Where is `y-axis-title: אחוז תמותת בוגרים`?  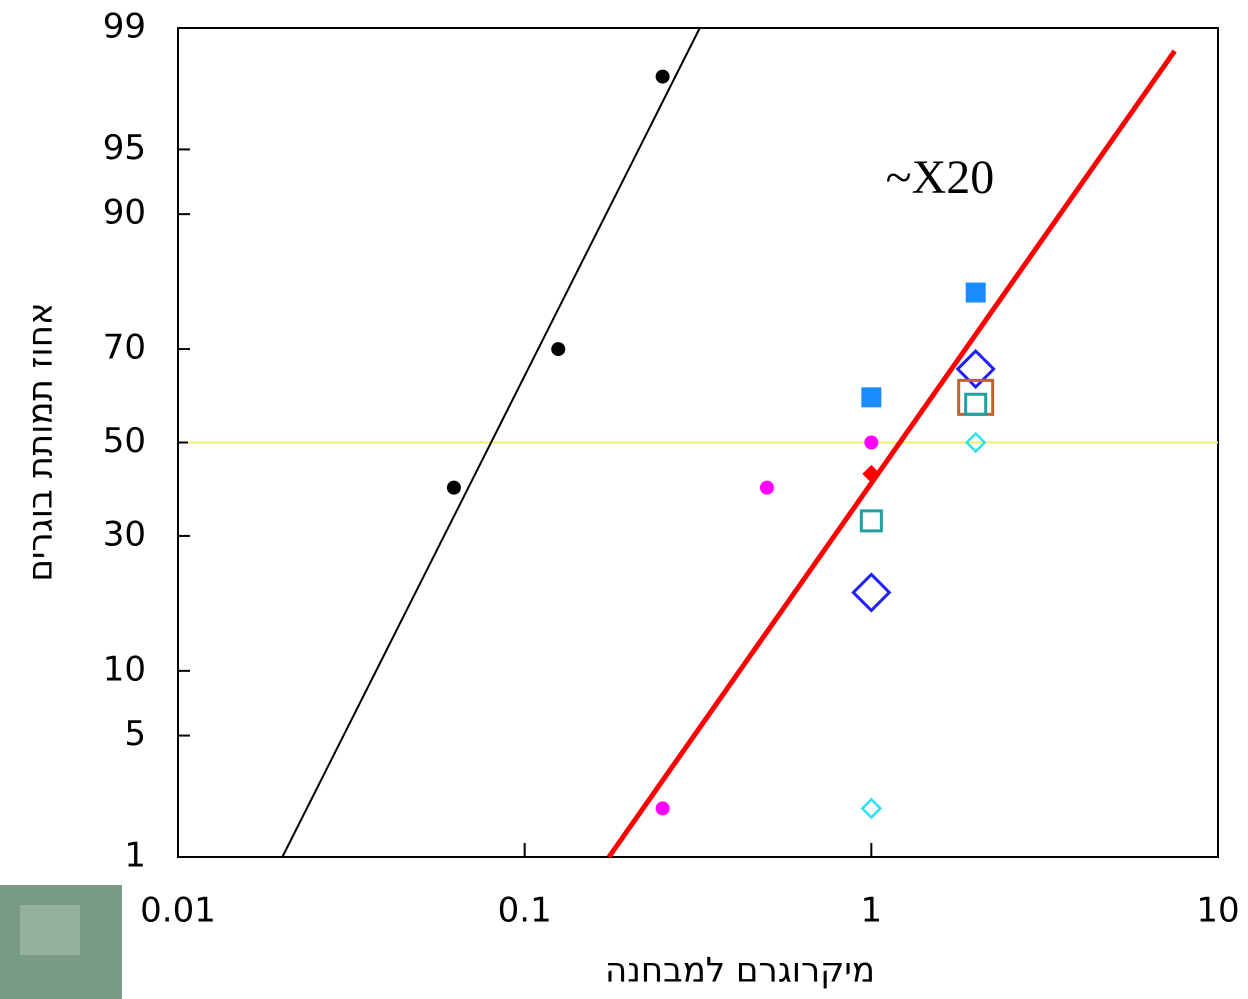 y-axis-title: אחוז תמותת בוגרים is located at coordinates (41, 441).